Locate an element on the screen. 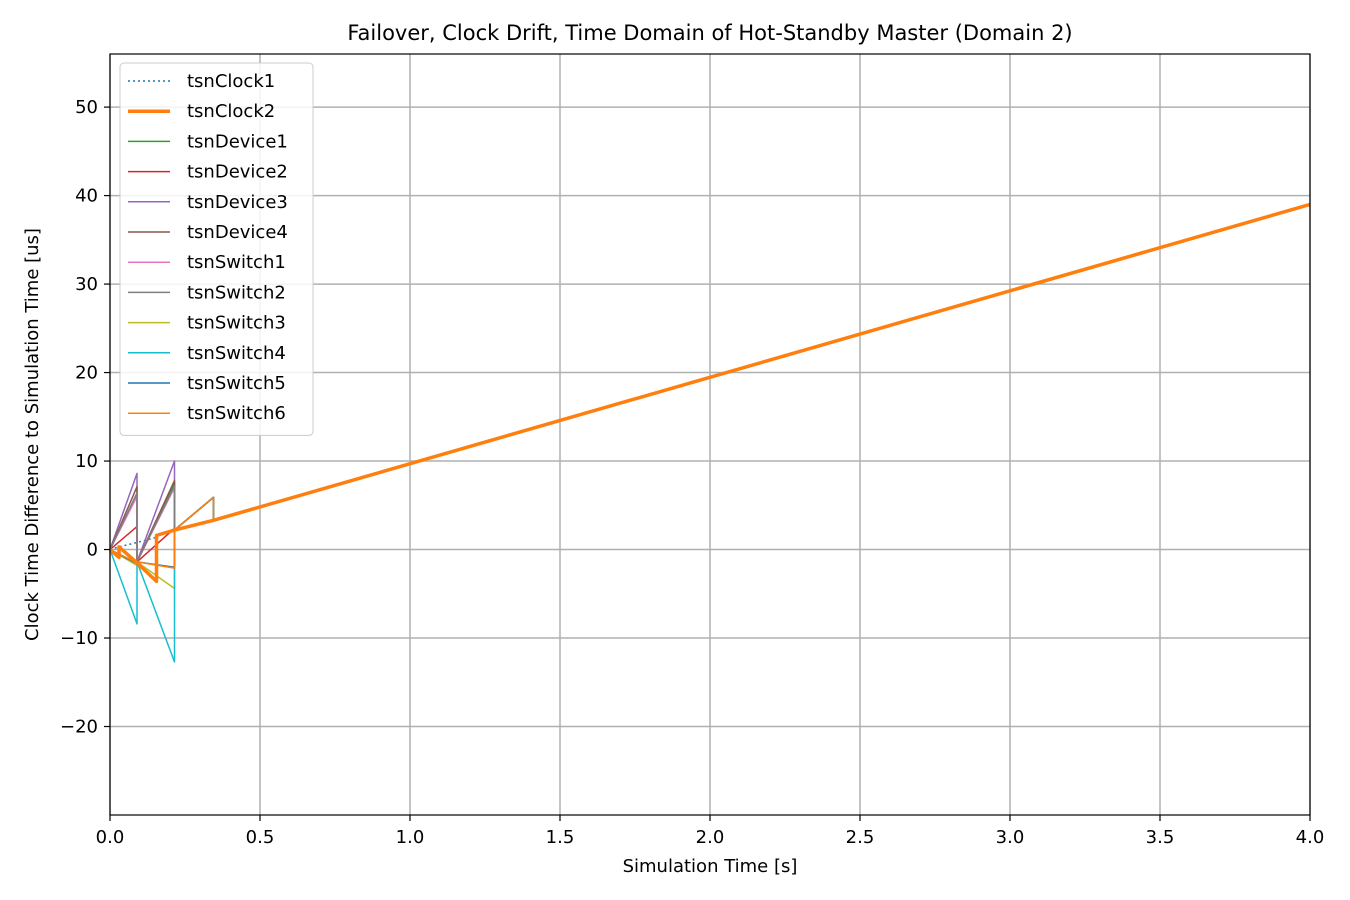 This screenshot has width=1350, height=900. x-tick-label: 1.5 is located at coordinates (560, 837).